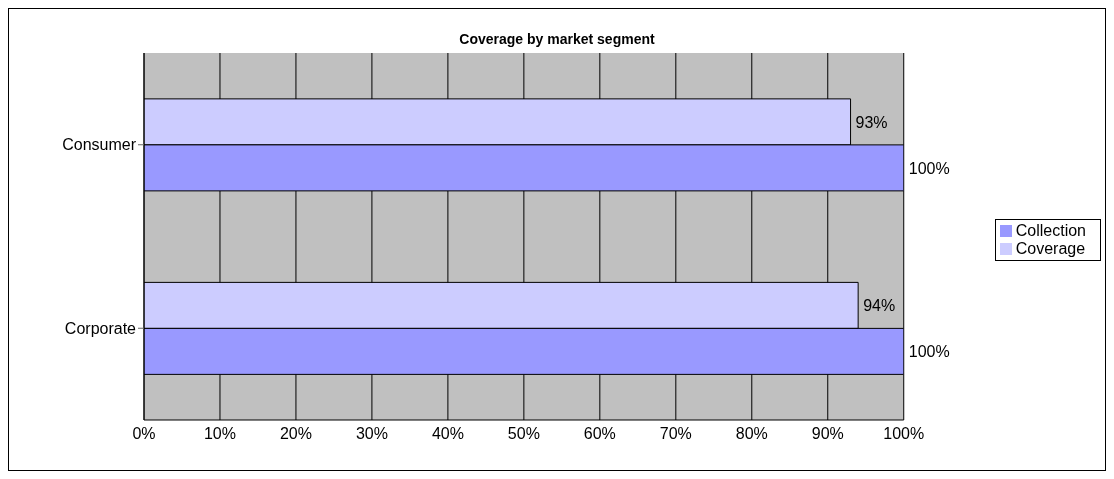 This screenshot has height=479, width=1114. I want to click on x-tick-label: 30%, so click(371, 434).